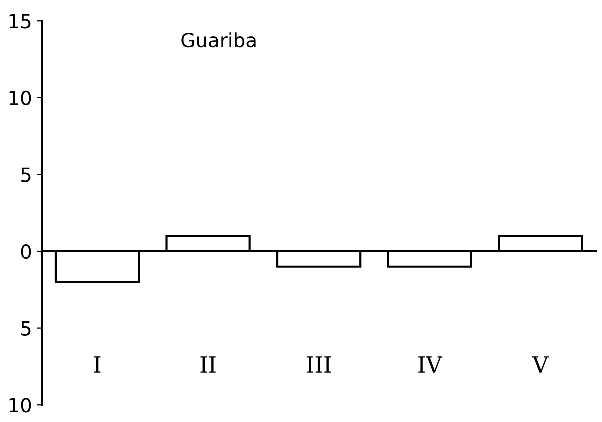 The height and width of the screenshot is (422, 602). I want to click on x-tick-label: III, so click(319, 364).